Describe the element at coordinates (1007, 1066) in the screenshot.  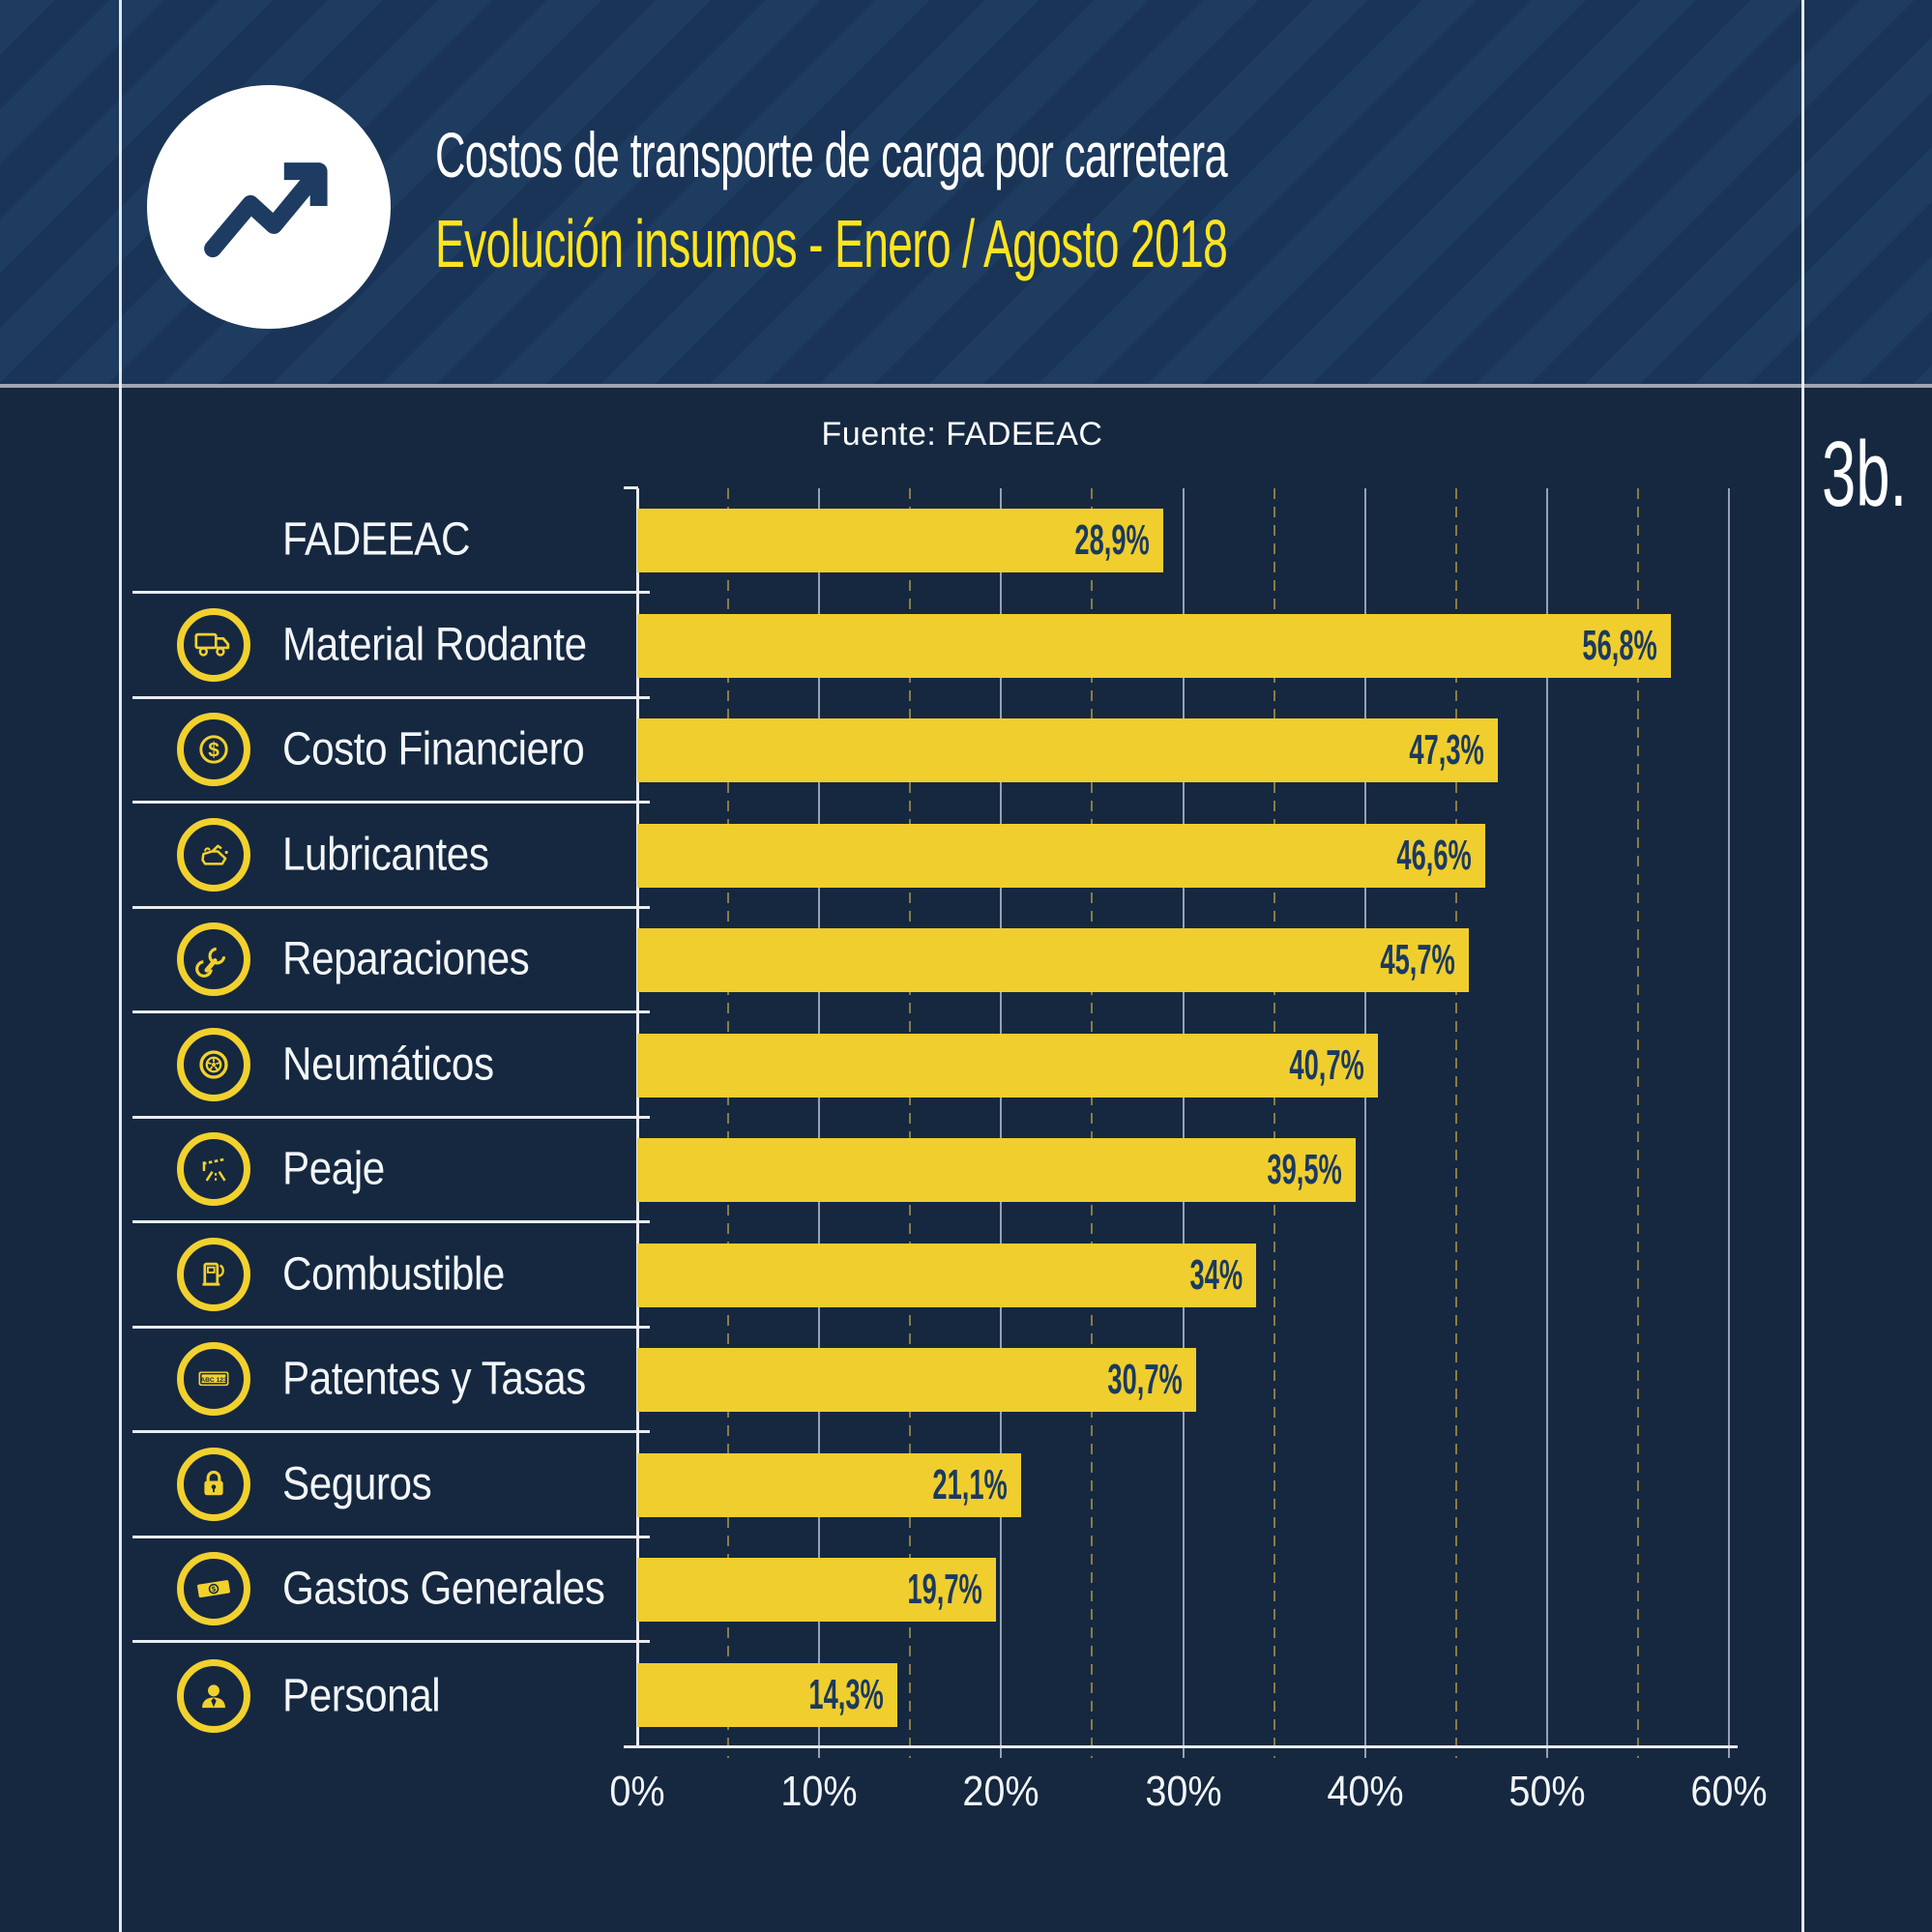
I see `bar-neumaticos: 40,7%` at that location.